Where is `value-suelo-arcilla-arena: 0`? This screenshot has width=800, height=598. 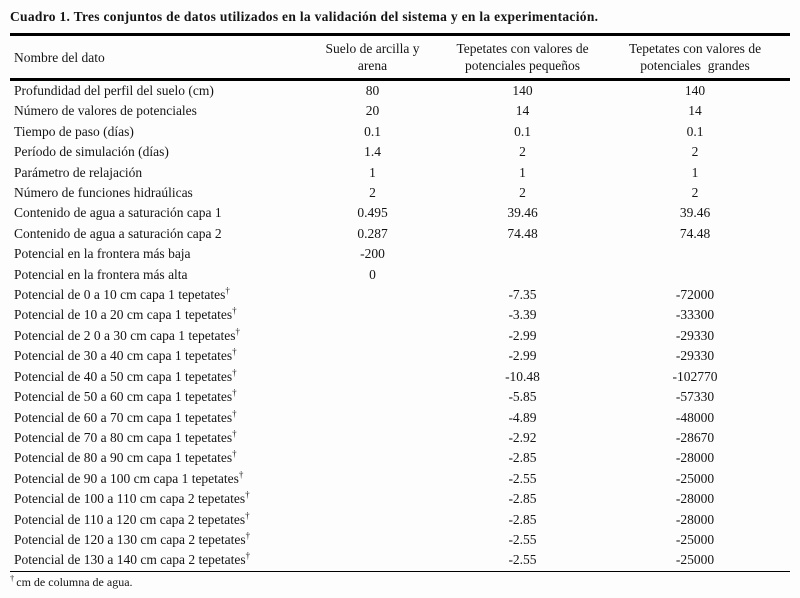
value-suelo-arcilla-arena: 0 is located at coordinates (372, 274).